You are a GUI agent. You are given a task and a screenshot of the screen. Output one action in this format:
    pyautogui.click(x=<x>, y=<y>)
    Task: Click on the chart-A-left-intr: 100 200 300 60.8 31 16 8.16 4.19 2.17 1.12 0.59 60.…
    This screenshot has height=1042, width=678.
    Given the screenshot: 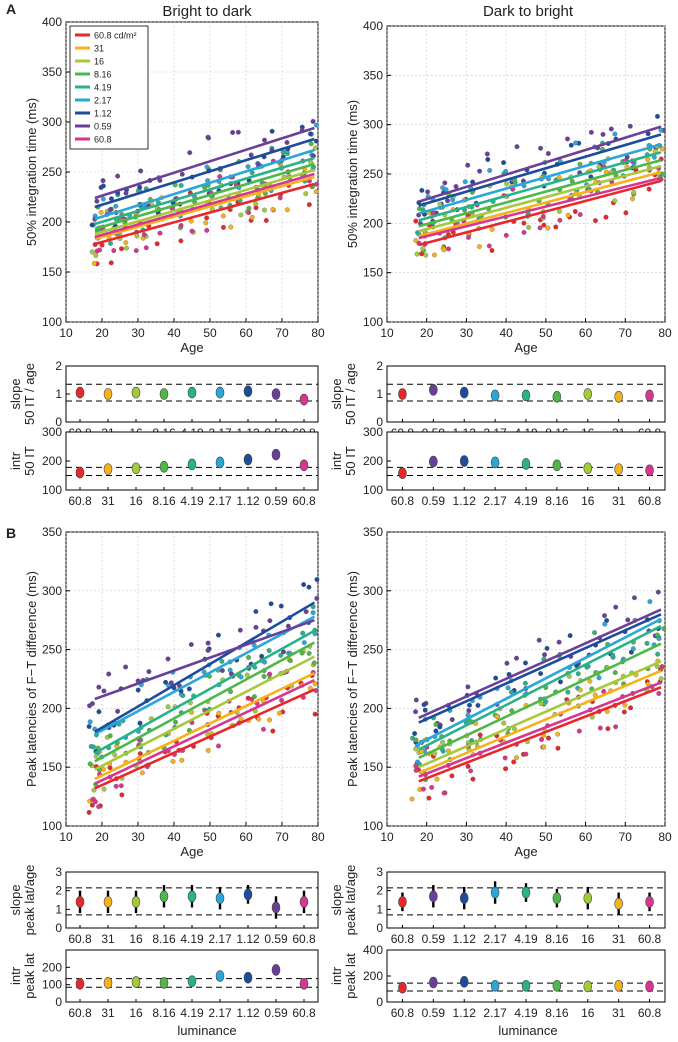 What is the action you would take?
    pyautogui.click(x=163, y=466)
    